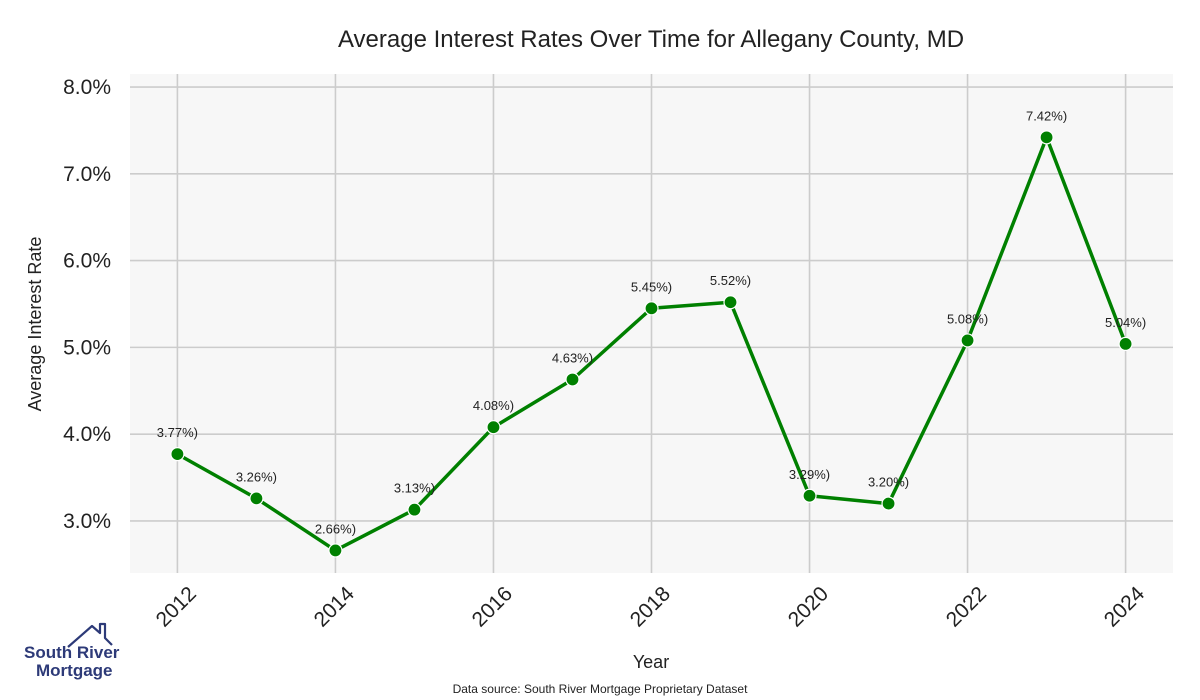  Describe the element at coordinates (87, 174) in the screenshot. I see `y-tick-label: 7.0%` at that location.